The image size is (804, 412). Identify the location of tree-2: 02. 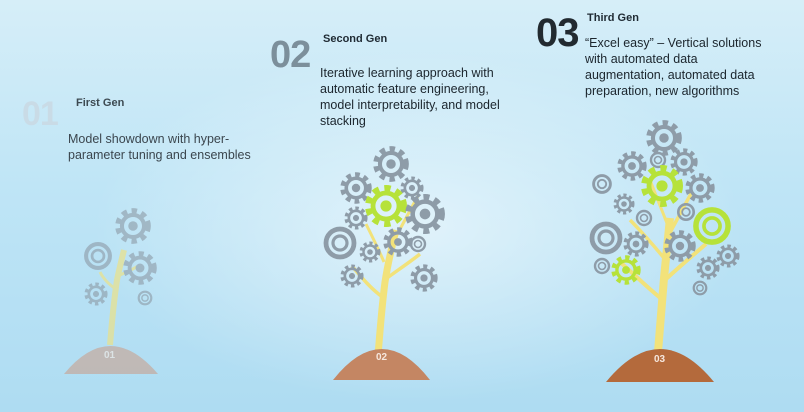
(383, 265).